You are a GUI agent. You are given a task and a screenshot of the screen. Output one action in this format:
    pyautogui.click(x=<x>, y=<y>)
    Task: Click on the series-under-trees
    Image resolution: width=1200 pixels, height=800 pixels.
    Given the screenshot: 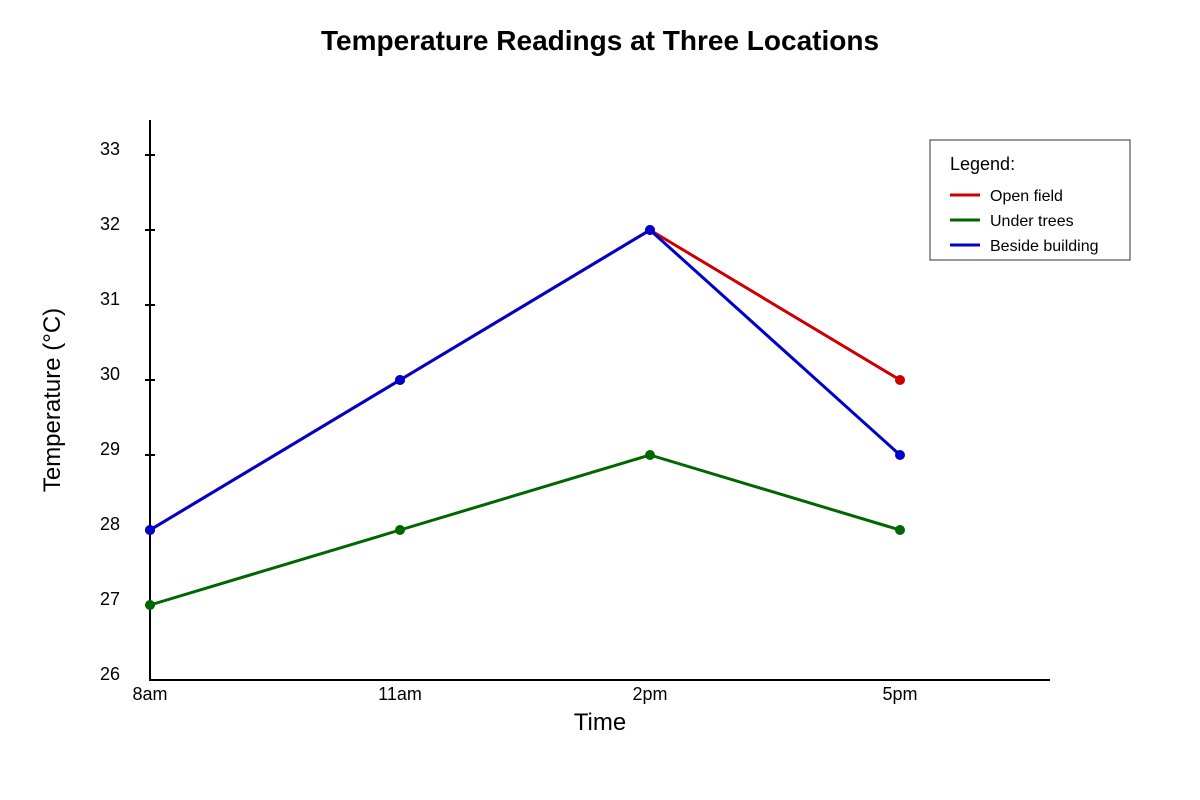 What is the action you would take?
    pyautogui.click(x=525, y=530)
    